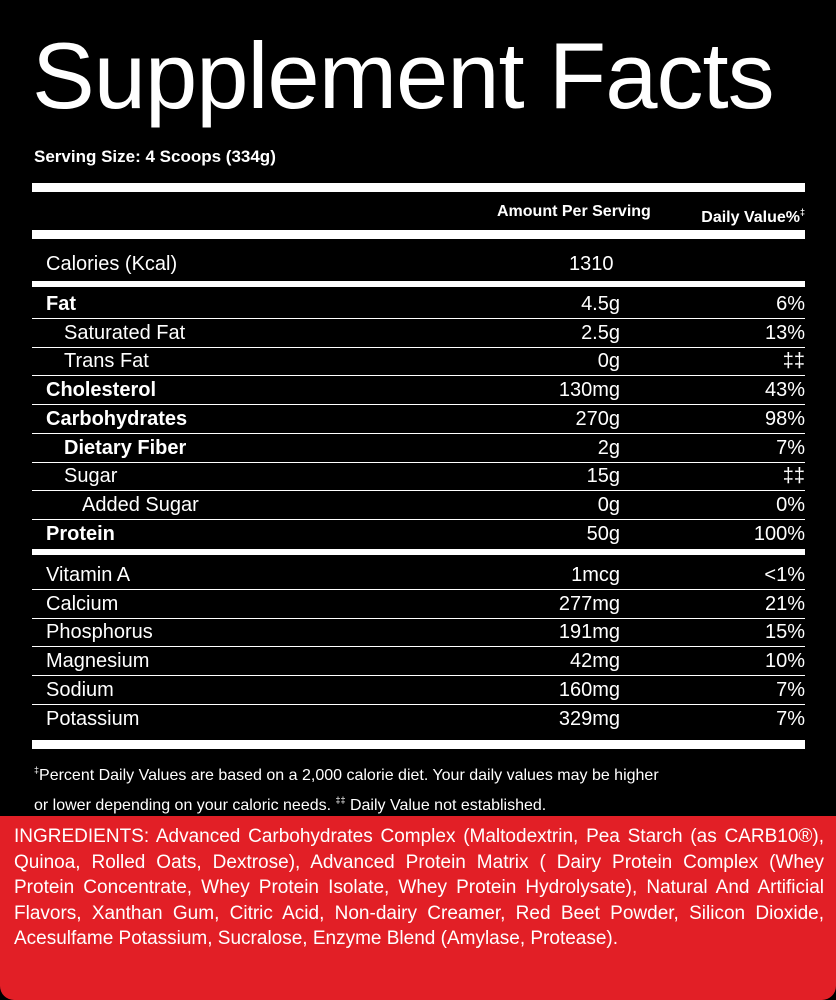 The height and width of the screenshot is (1000, 836). I want to click on nutrient-row: Calcium 277mg 21%, so click(418, 604).